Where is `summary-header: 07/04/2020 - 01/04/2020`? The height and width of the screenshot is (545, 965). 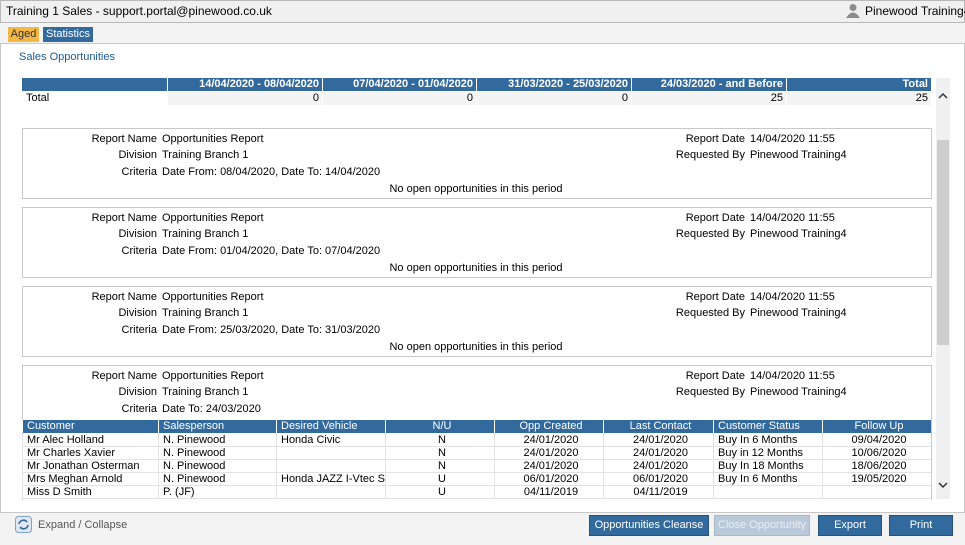 summary-header: 07/04/2020 - 01/04/2020 is located at coordinates (399, 84).